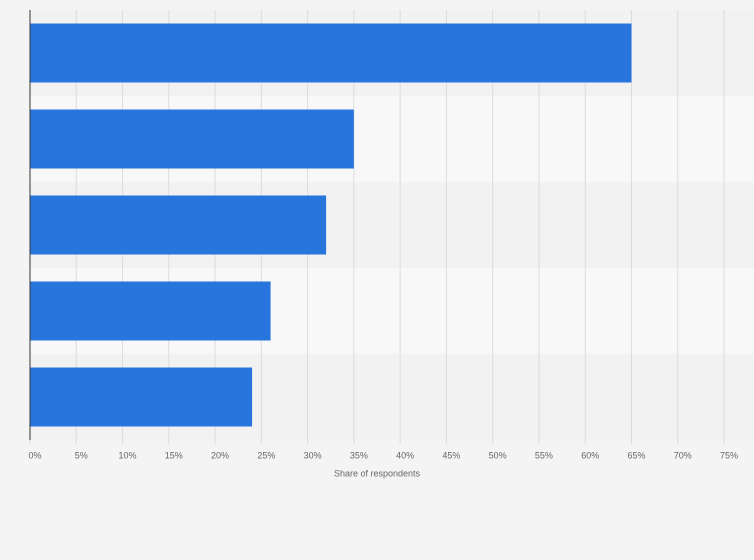 Image resolution: width=754 pixels, height=560 pixels. I want to click on x-tick-label: 50%, so click(498, 455).